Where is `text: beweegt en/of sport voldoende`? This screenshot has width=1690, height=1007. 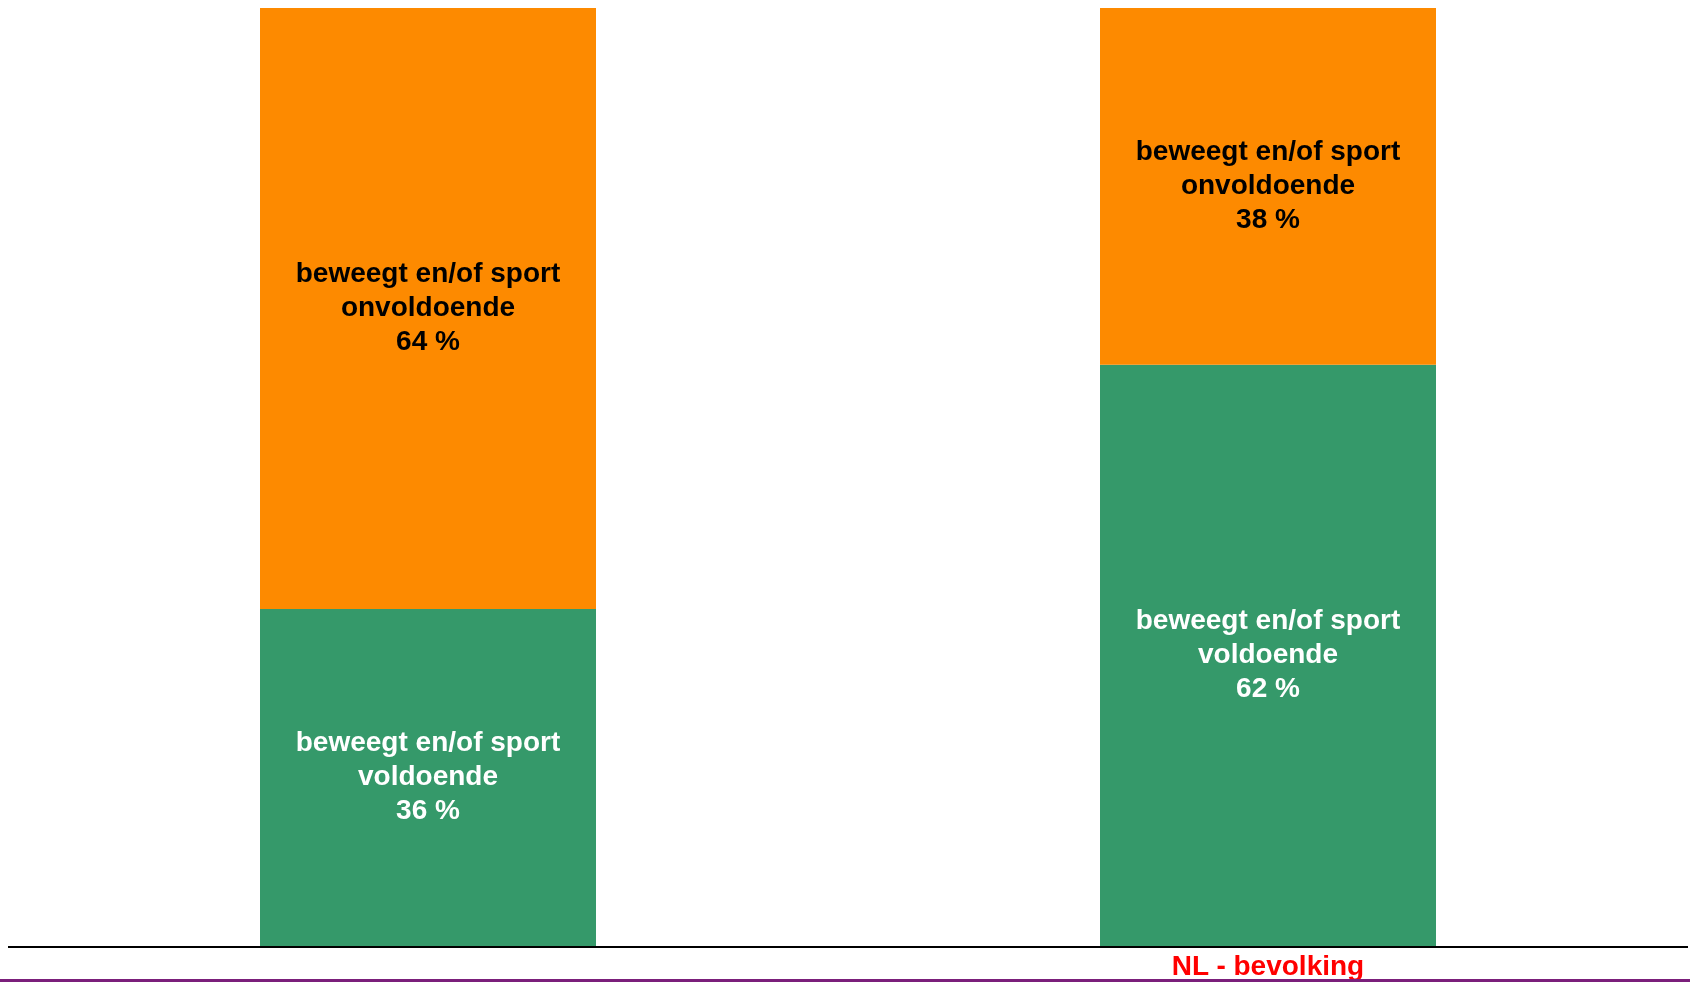
text: beweegt en/of sport voldoende is located at coordinates (1268, 637).